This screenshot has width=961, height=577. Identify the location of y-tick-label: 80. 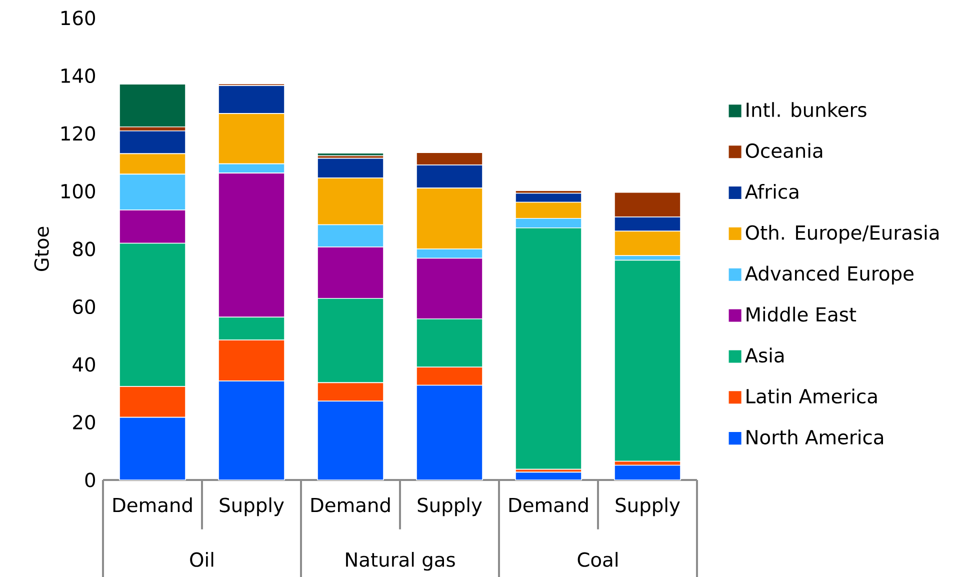
(84, 249).